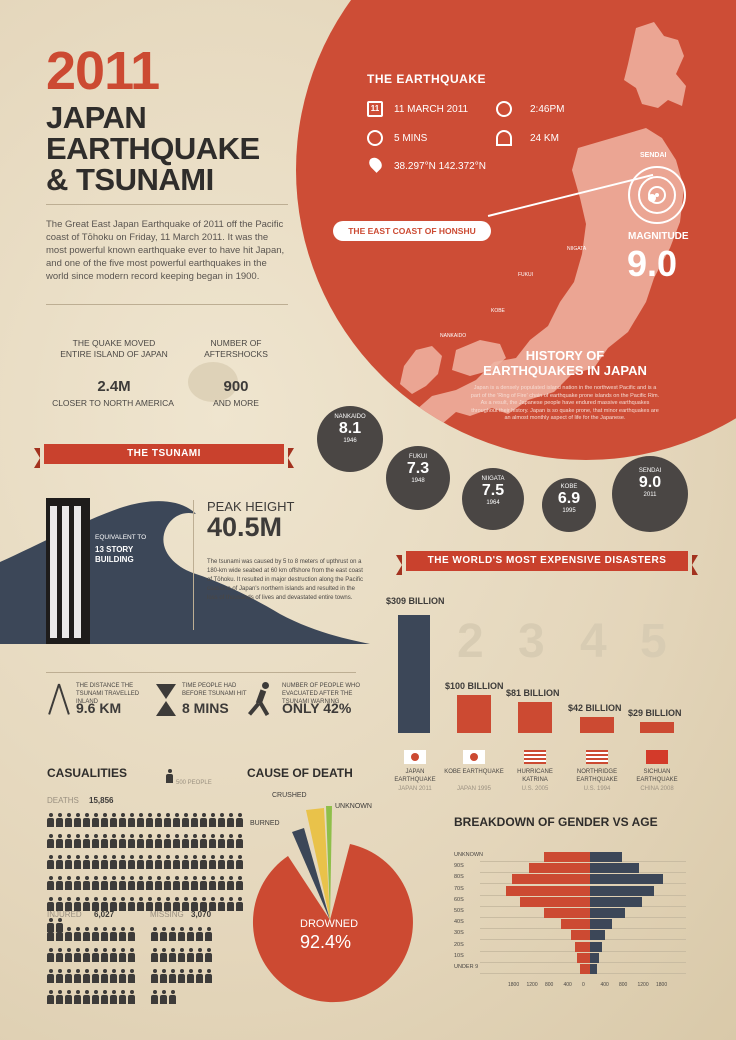 Image resolution: width=736 pixels, height=1040 pixels. What do you see at coordinates (300, 773) in the screenshot?
I see `cause-title: CAUSE OF DEATH` at bounding box center [300, 773].